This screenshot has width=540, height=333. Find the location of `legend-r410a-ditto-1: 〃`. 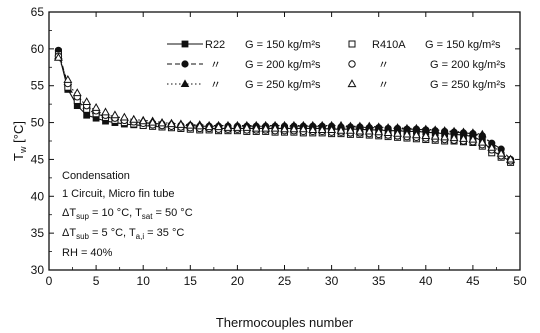

legend-r410a-ditto-1: 〃 is located at coordinates (383, 65).